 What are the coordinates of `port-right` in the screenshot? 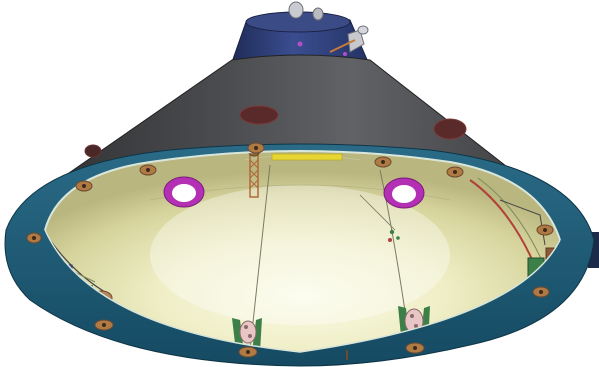 It's located at (404, 193).